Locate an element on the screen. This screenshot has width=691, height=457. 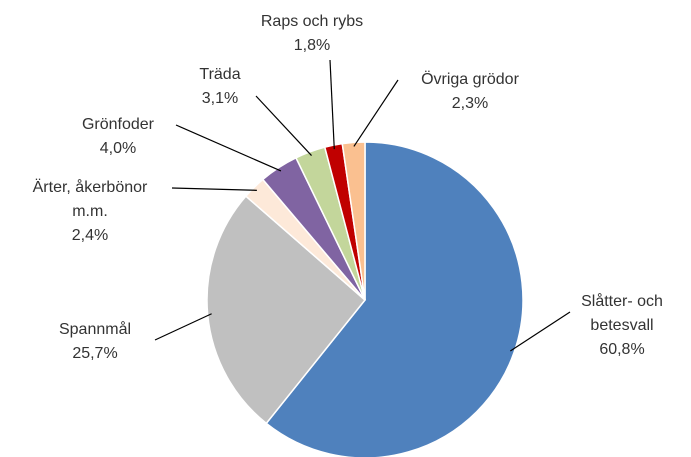
category-label-line: Raps och rybs is located at coordinates (312, 21).